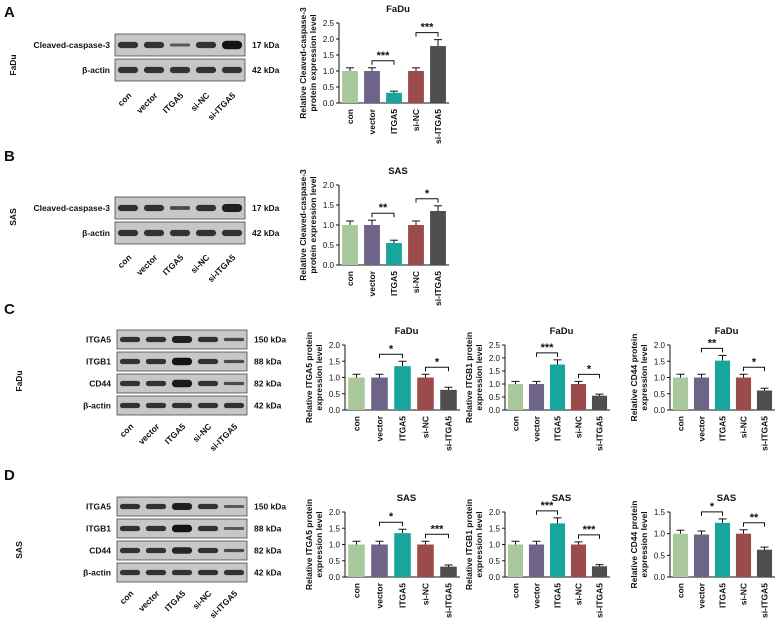  I want to click on blot-lane-label: vector, so click(147, 265).